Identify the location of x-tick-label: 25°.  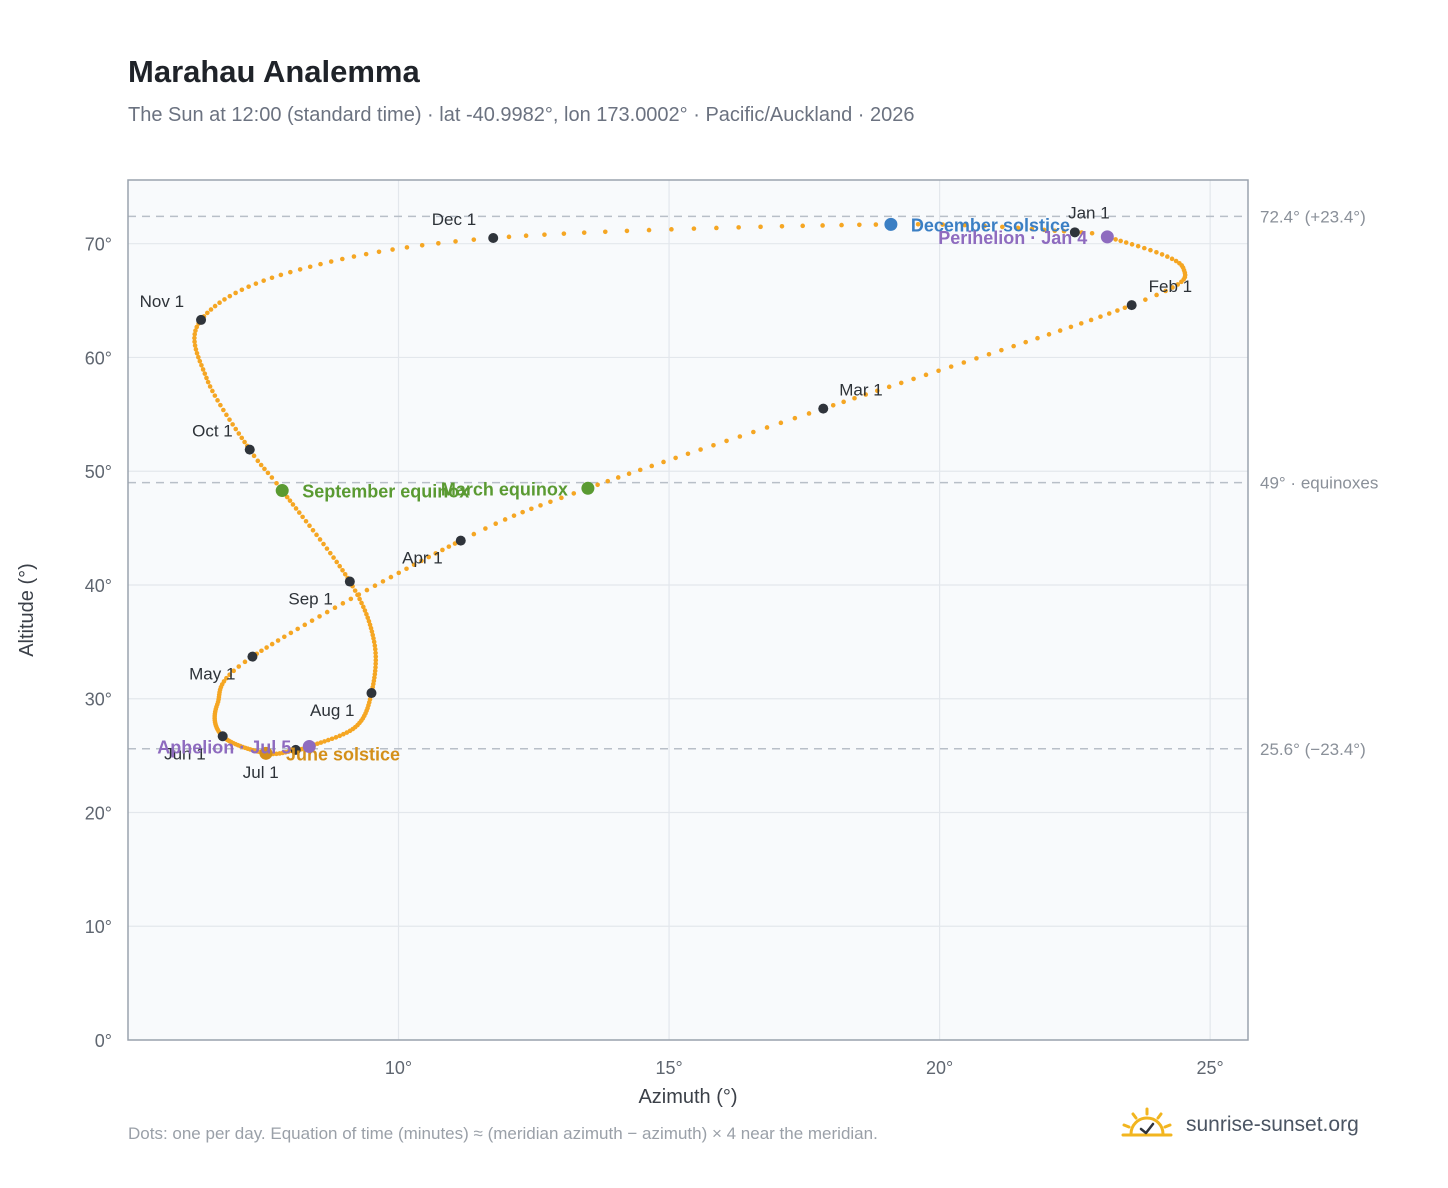
(1210, 1068).